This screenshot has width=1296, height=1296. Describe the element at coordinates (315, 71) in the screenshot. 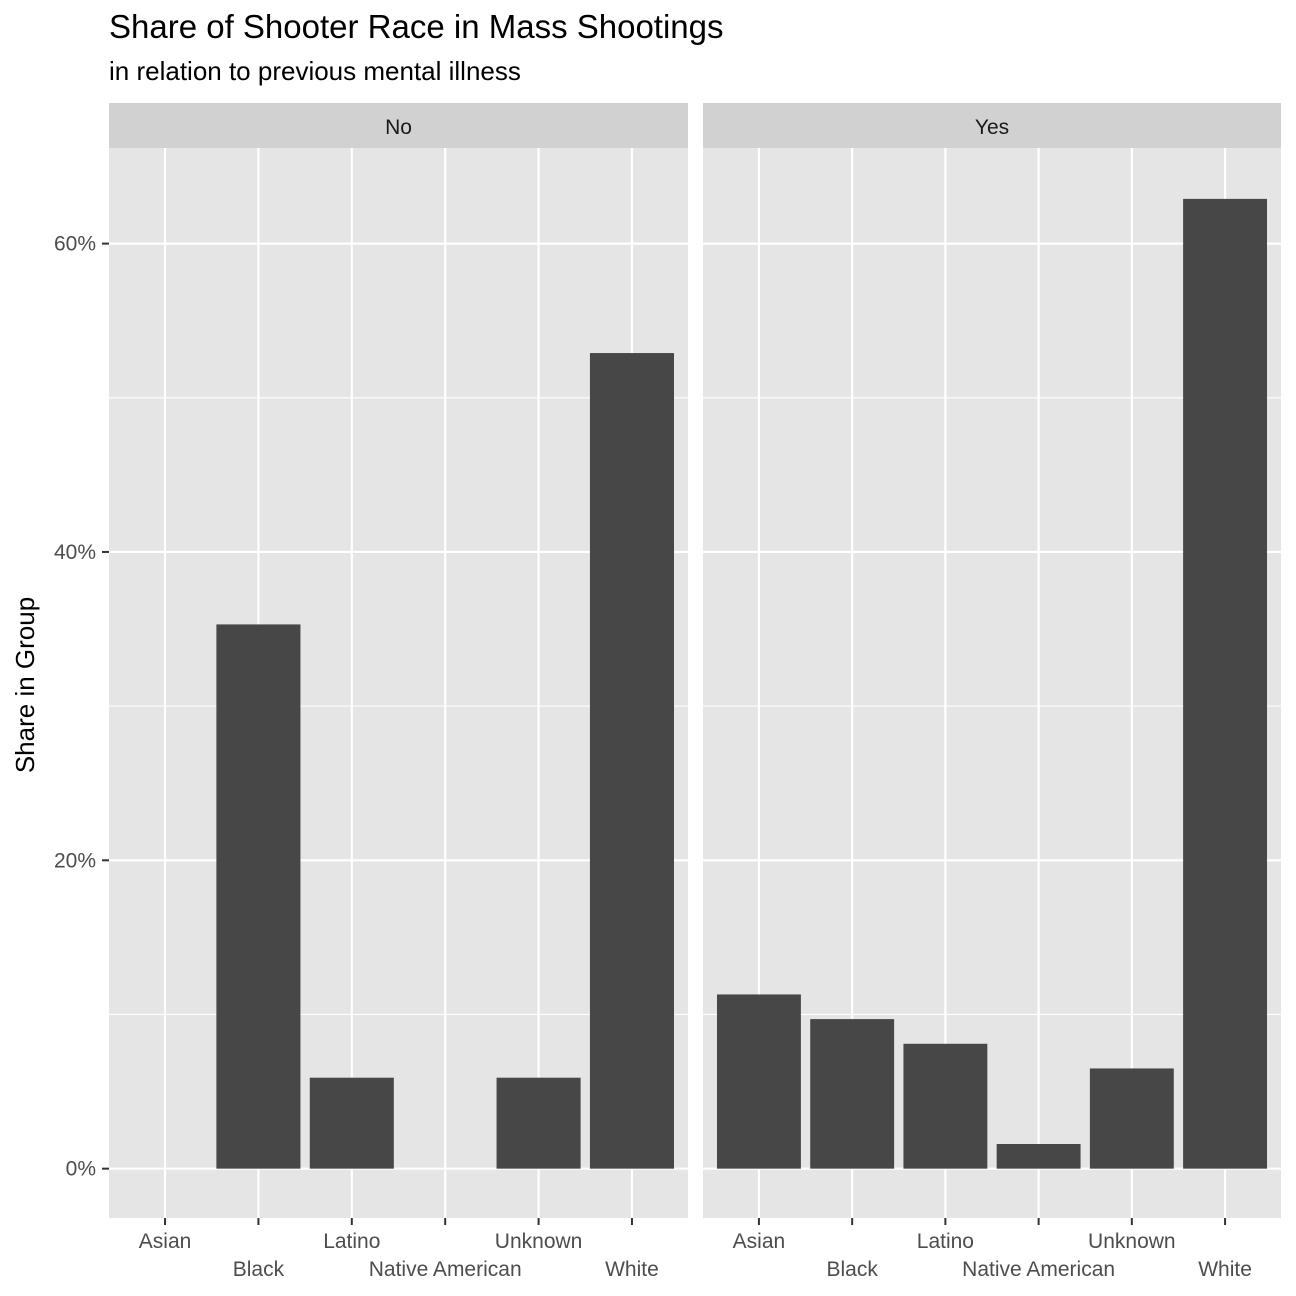

I see `chart-subtitle: in relation to previous mental illness` at that location.